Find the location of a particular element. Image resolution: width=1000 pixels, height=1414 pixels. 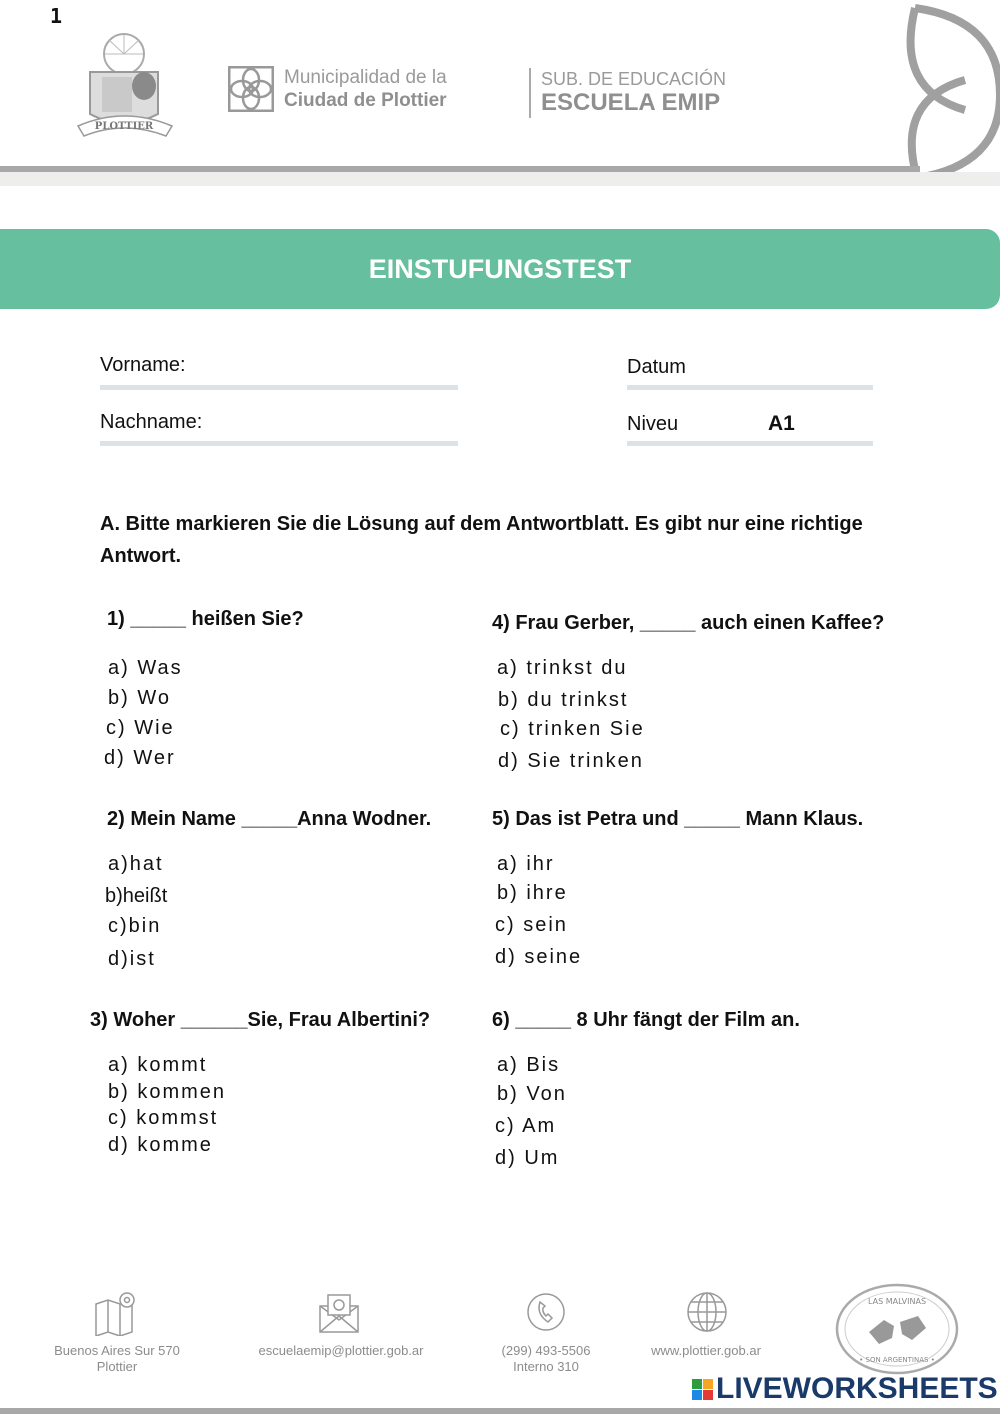

crest-text: PLOTTIER is located at coordinates (124, 126).